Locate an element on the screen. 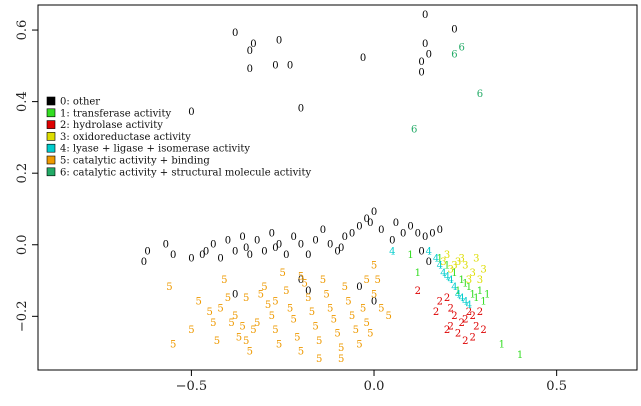 The width and height of the screenshot is (641, 406). x-axis: −0.5 0.0 0.5 is located at coordinates (371, 382).